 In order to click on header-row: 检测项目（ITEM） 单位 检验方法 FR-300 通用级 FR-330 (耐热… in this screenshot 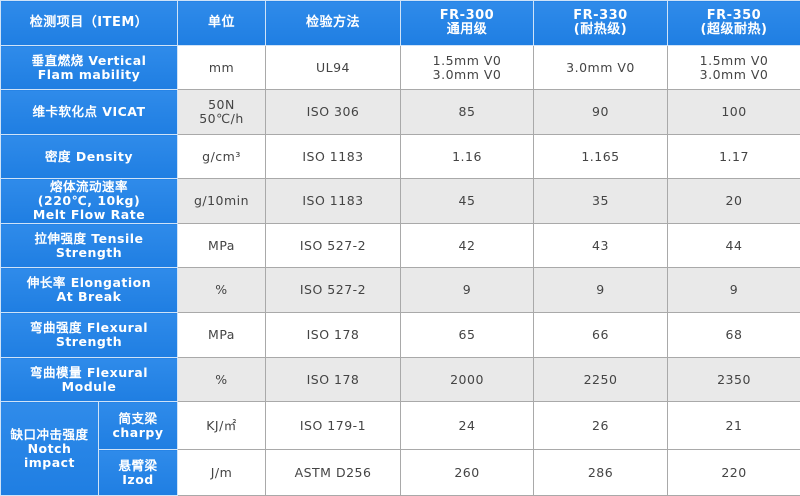, I will do `click(400, 23)`.